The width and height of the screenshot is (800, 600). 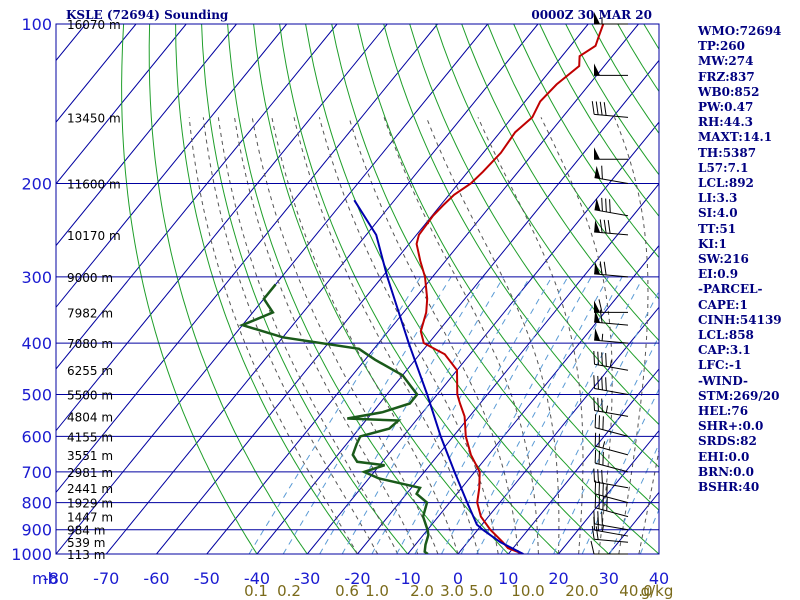 I want to click on pressure-tick-label: 300, so click(x=36, y=277).